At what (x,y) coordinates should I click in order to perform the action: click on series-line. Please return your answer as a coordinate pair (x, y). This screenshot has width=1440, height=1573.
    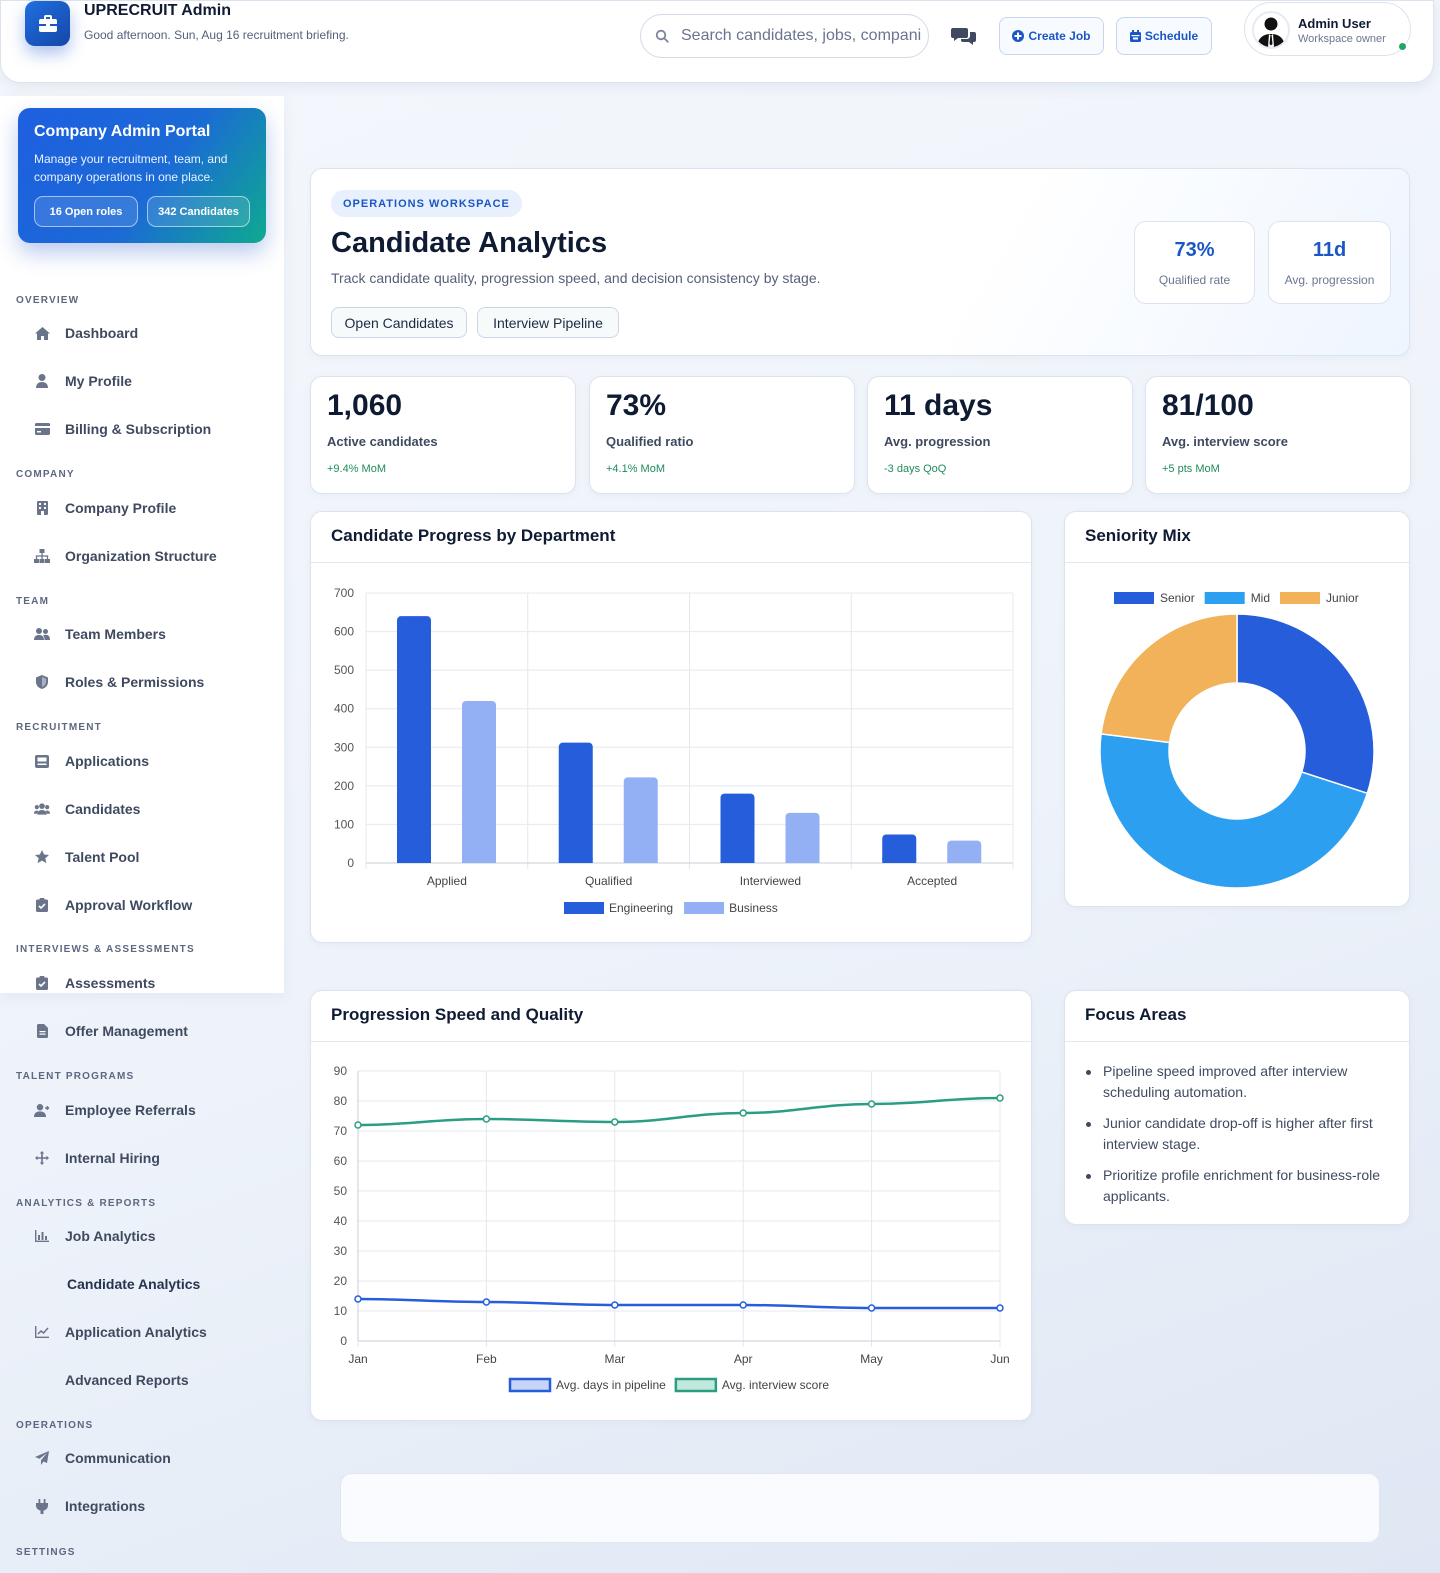
    Looking at the image, I should click on (679, 1111).